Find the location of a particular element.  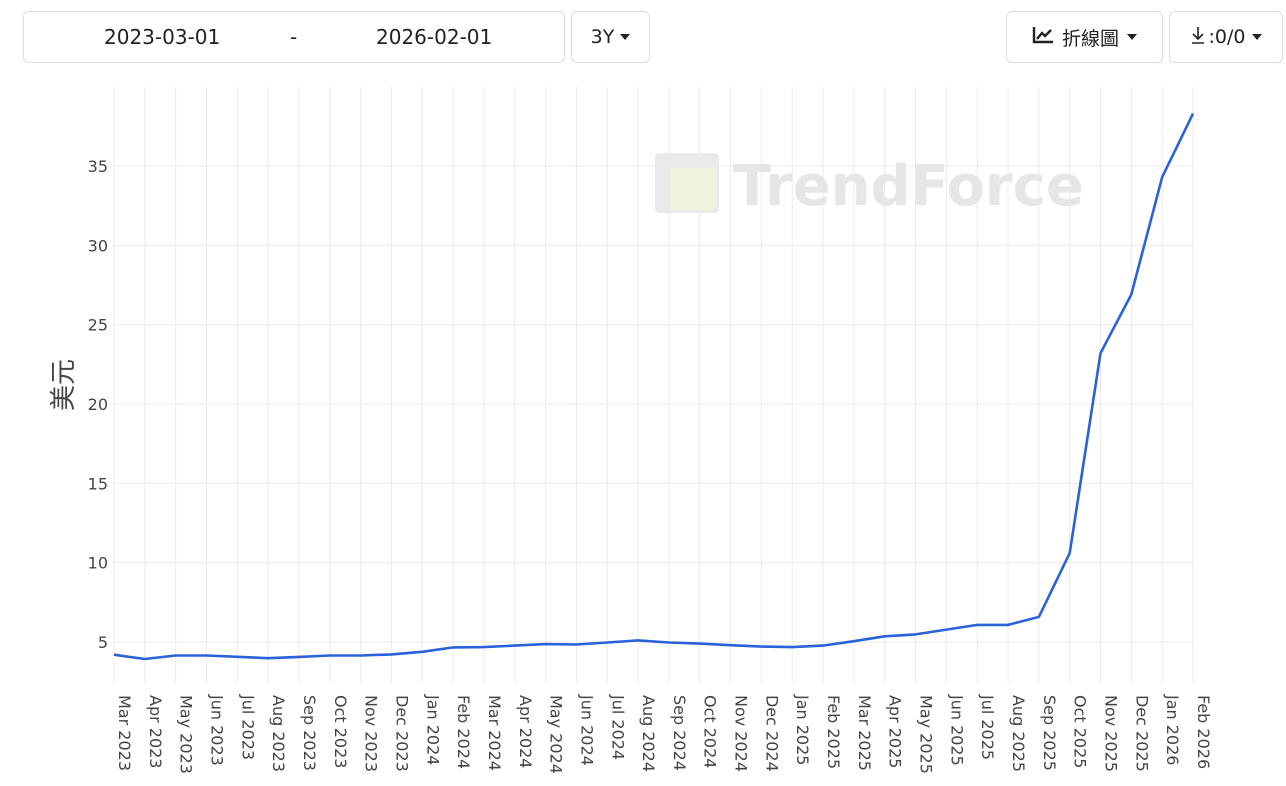

x-tick-label: Oct 2024 is located at coordinates (710, 731).